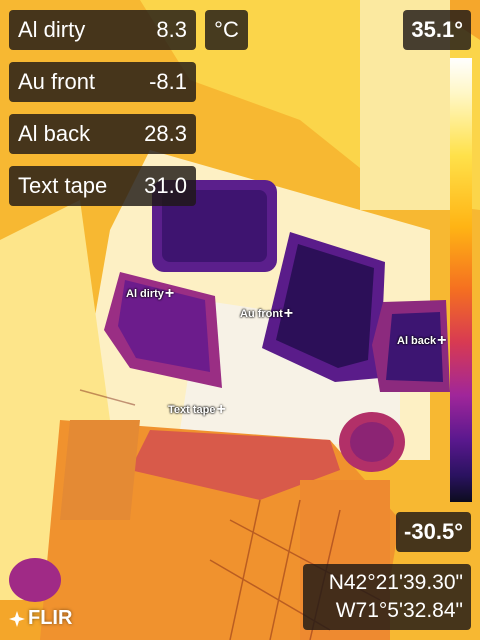  I want to click on spot-marker-text-tape: Text tape +, so click(197, 410).